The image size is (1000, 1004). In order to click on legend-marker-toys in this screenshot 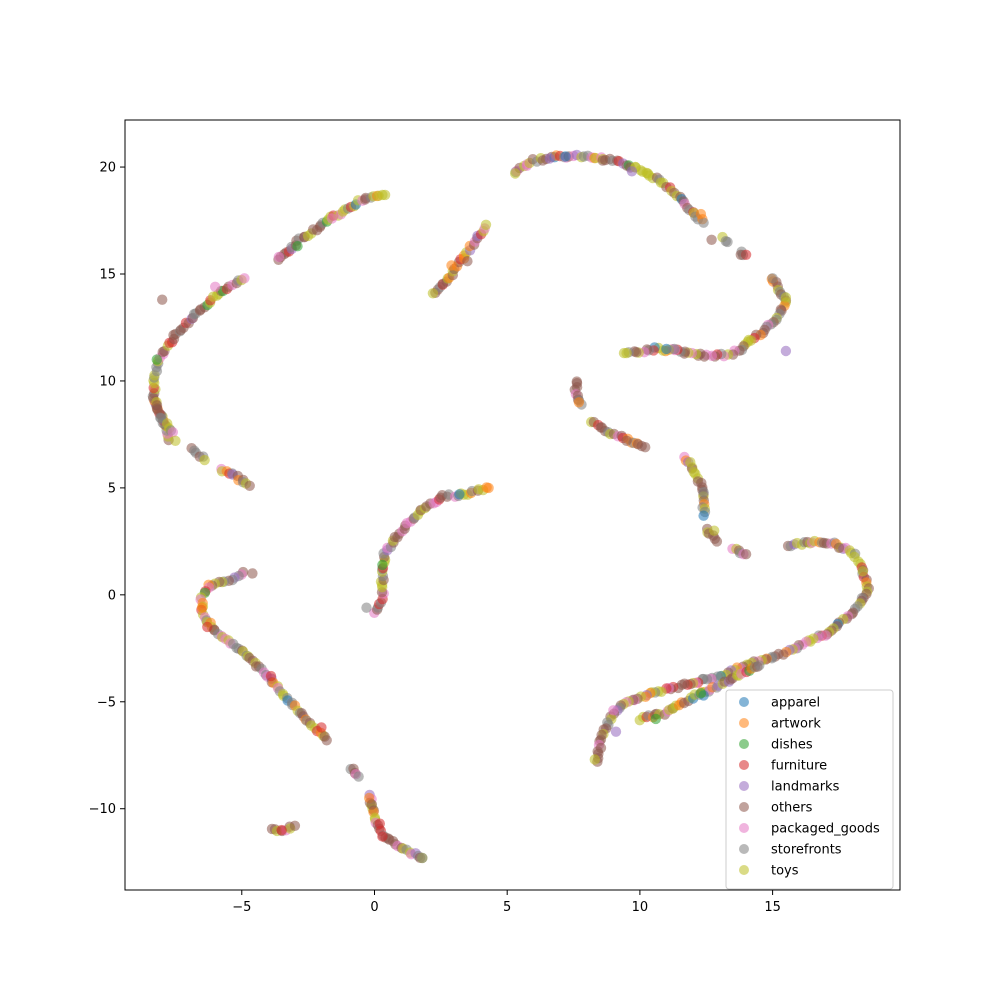, I will do `click(744, 870)`.